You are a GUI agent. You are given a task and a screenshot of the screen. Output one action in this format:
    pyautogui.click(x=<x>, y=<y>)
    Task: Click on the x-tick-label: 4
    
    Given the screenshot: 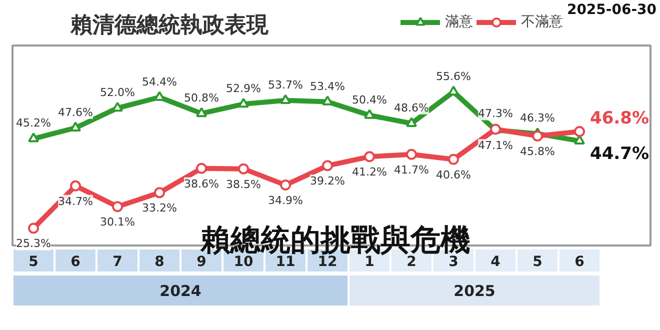 What is the action you would take?
    pyautogui.click(x=495, y=262)
    